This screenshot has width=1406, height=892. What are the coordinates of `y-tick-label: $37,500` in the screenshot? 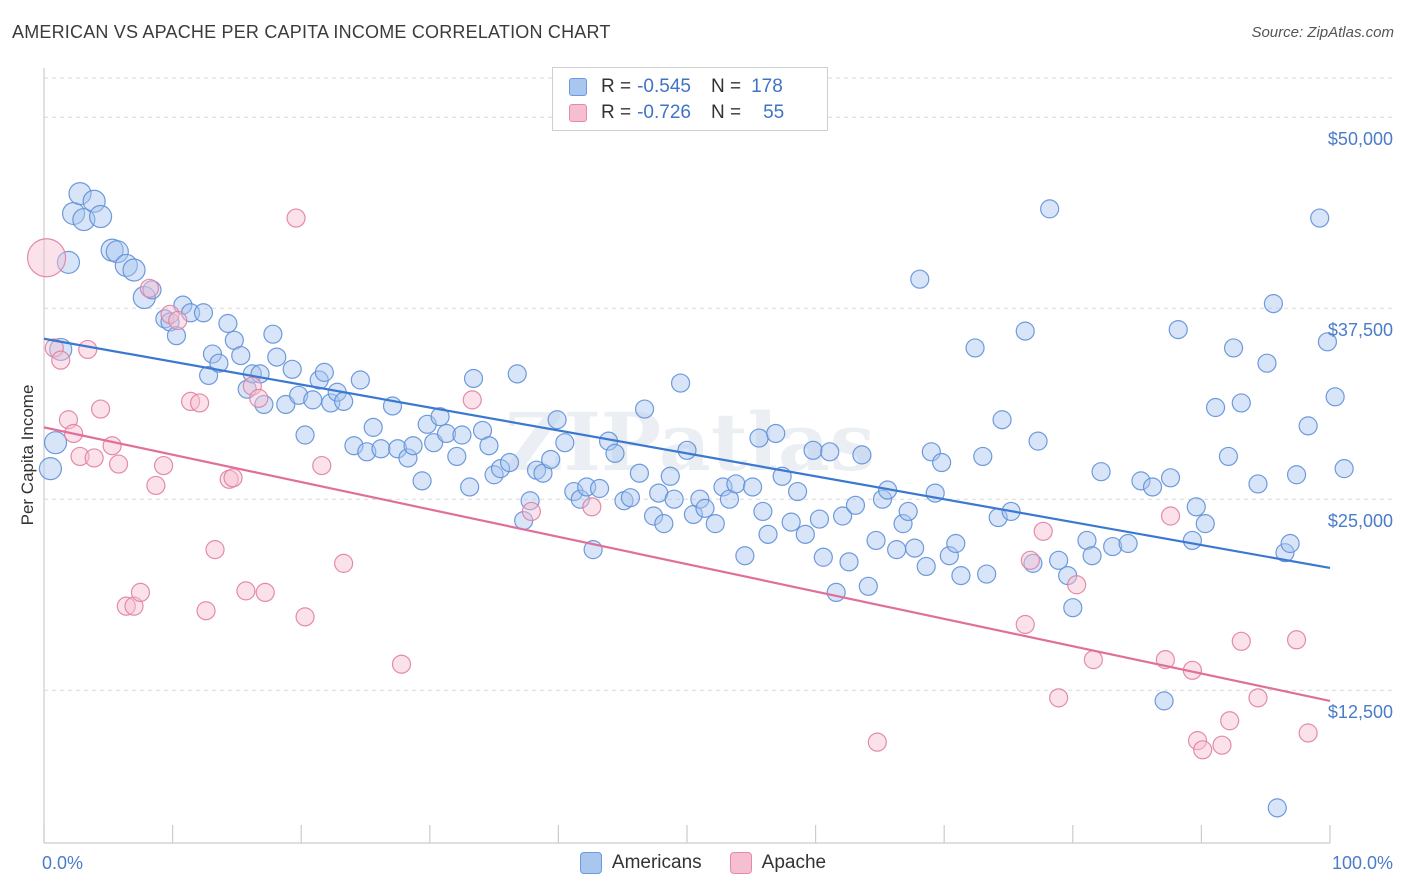 It's located at (1360, 330).